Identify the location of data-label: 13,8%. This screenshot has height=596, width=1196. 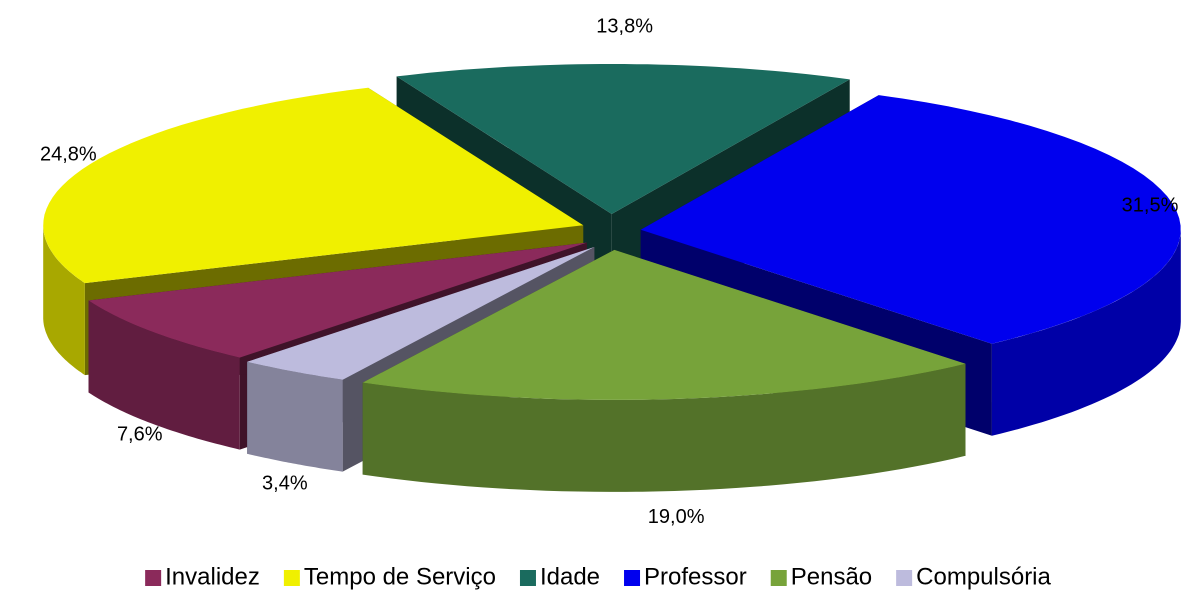
(624, 26).